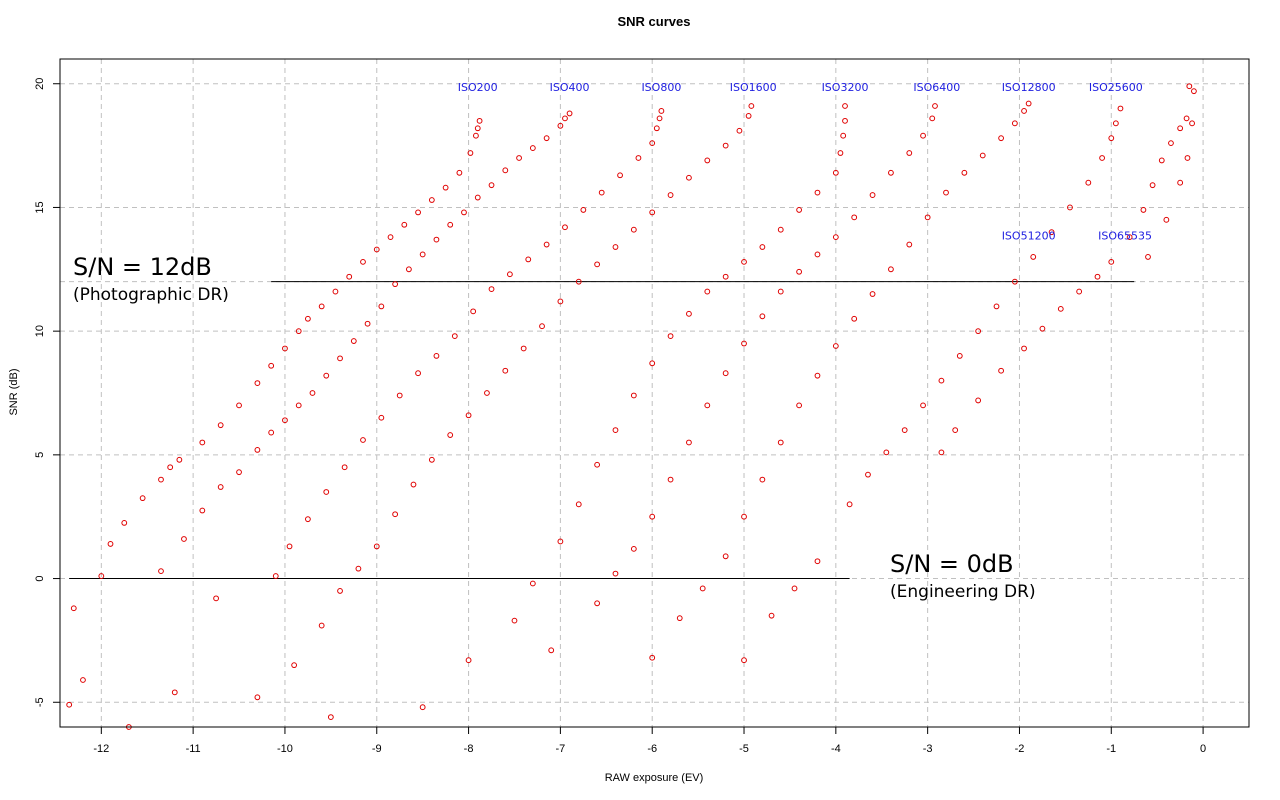 This screenshot has height=800, width=1280. Describe the element at coordinates (40, 455) in the screenshot. I see `y-tick-label: 5` at that location.